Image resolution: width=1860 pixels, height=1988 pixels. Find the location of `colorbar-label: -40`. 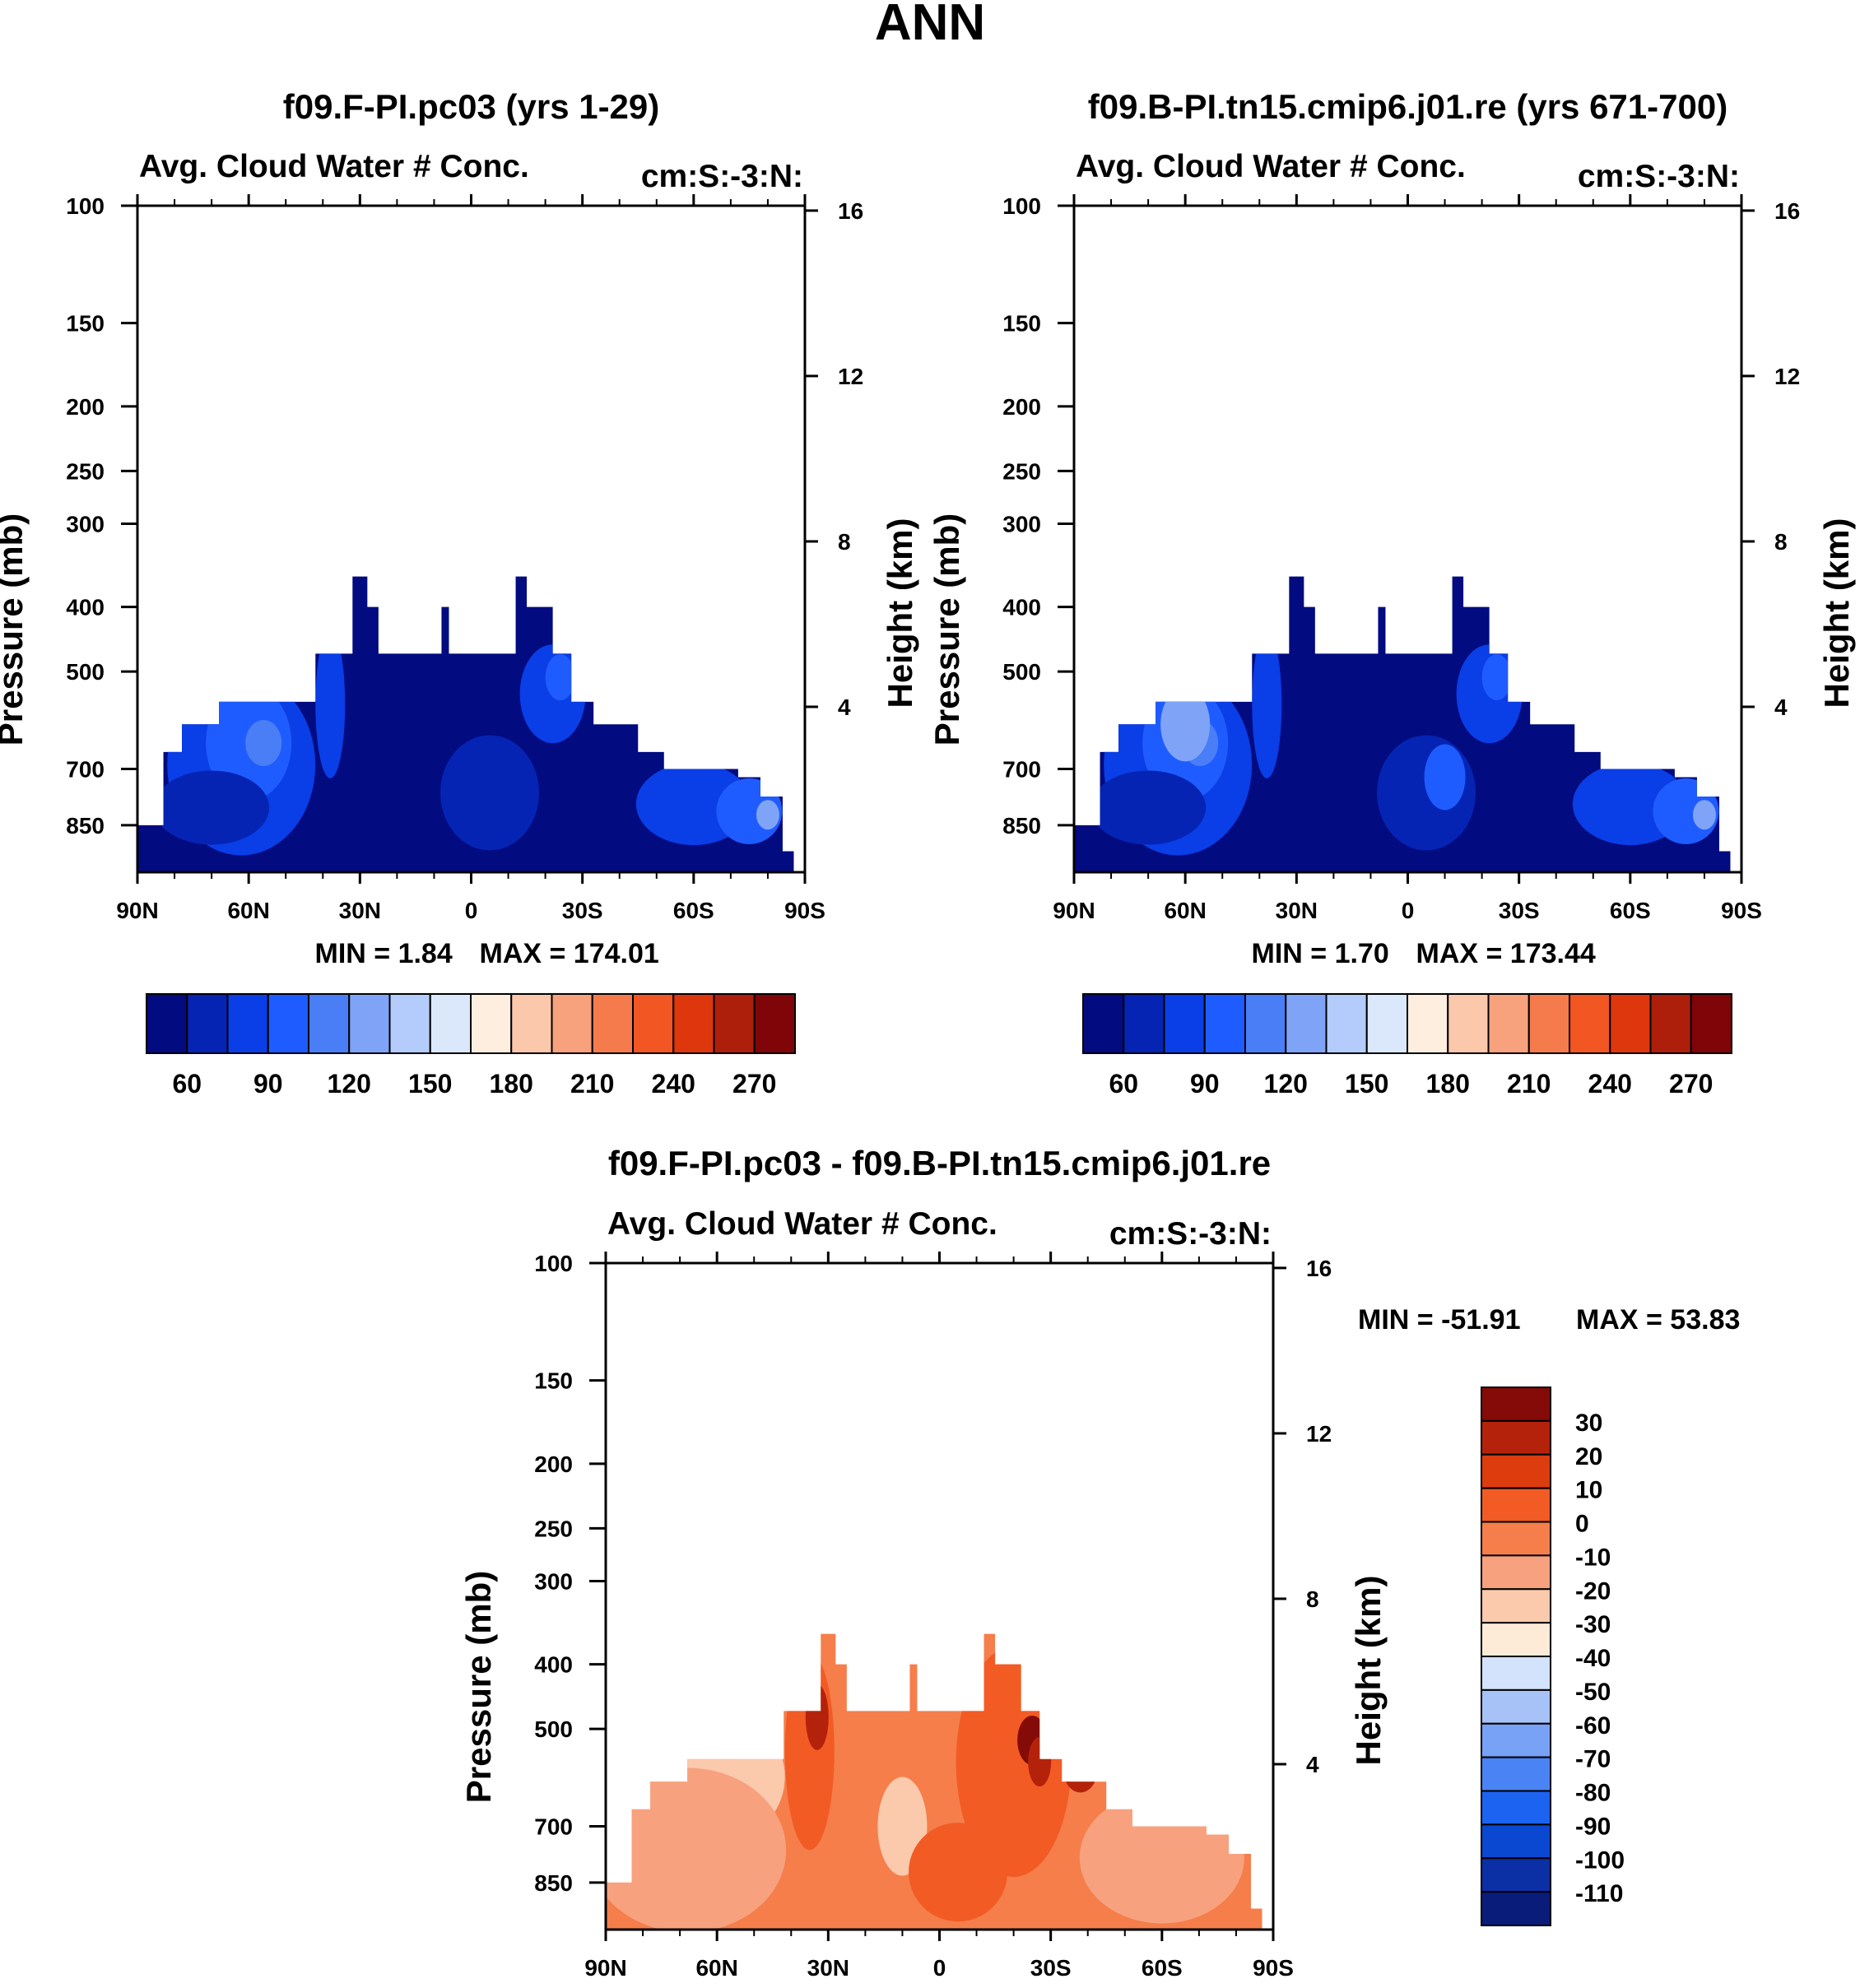

colorbar-label: -40 is located at coordinates (1593, 1658).